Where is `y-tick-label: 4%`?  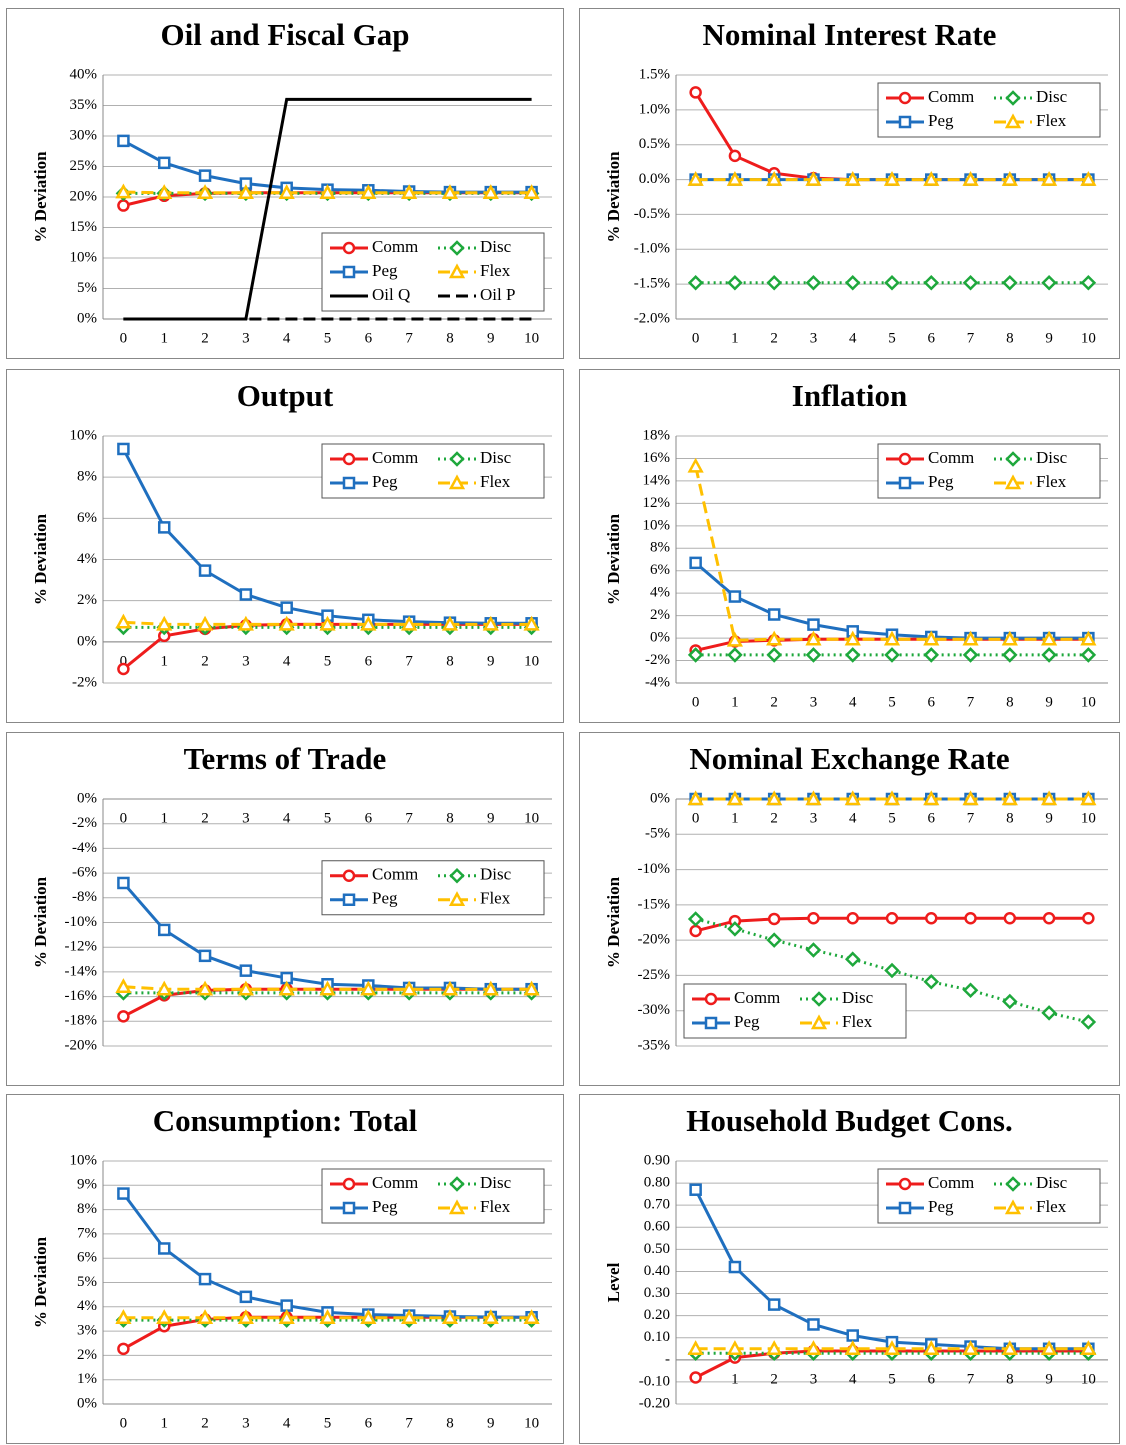
y-tick-label: 4% is located at coordinates (660, 593).